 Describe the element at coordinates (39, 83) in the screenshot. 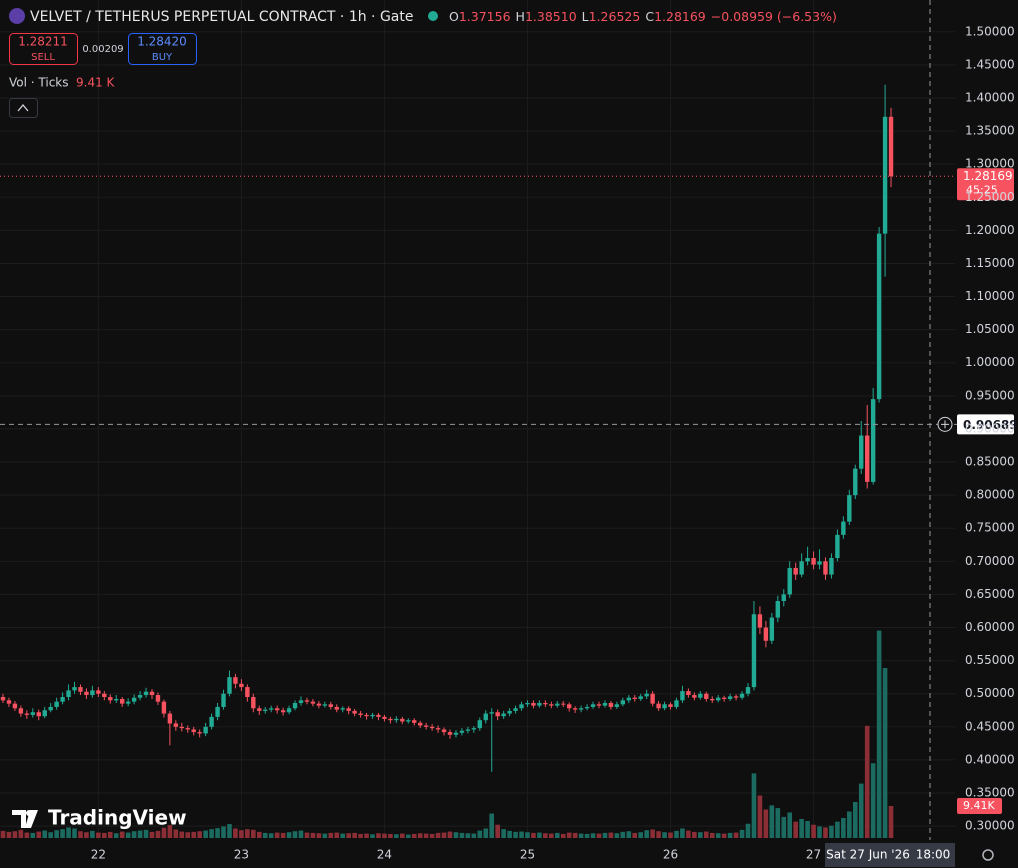

I see `volume-indicator: Vol · Ticks` at that location.